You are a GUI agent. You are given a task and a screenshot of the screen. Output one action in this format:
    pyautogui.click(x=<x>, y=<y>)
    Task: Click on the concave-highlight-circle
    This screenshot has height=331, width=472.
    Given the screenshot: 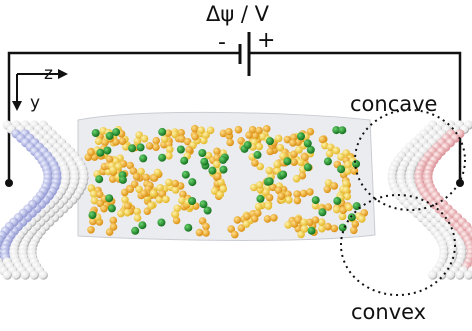 What is the action you would take?
    pyautogui.click(x=410, y=160)
    